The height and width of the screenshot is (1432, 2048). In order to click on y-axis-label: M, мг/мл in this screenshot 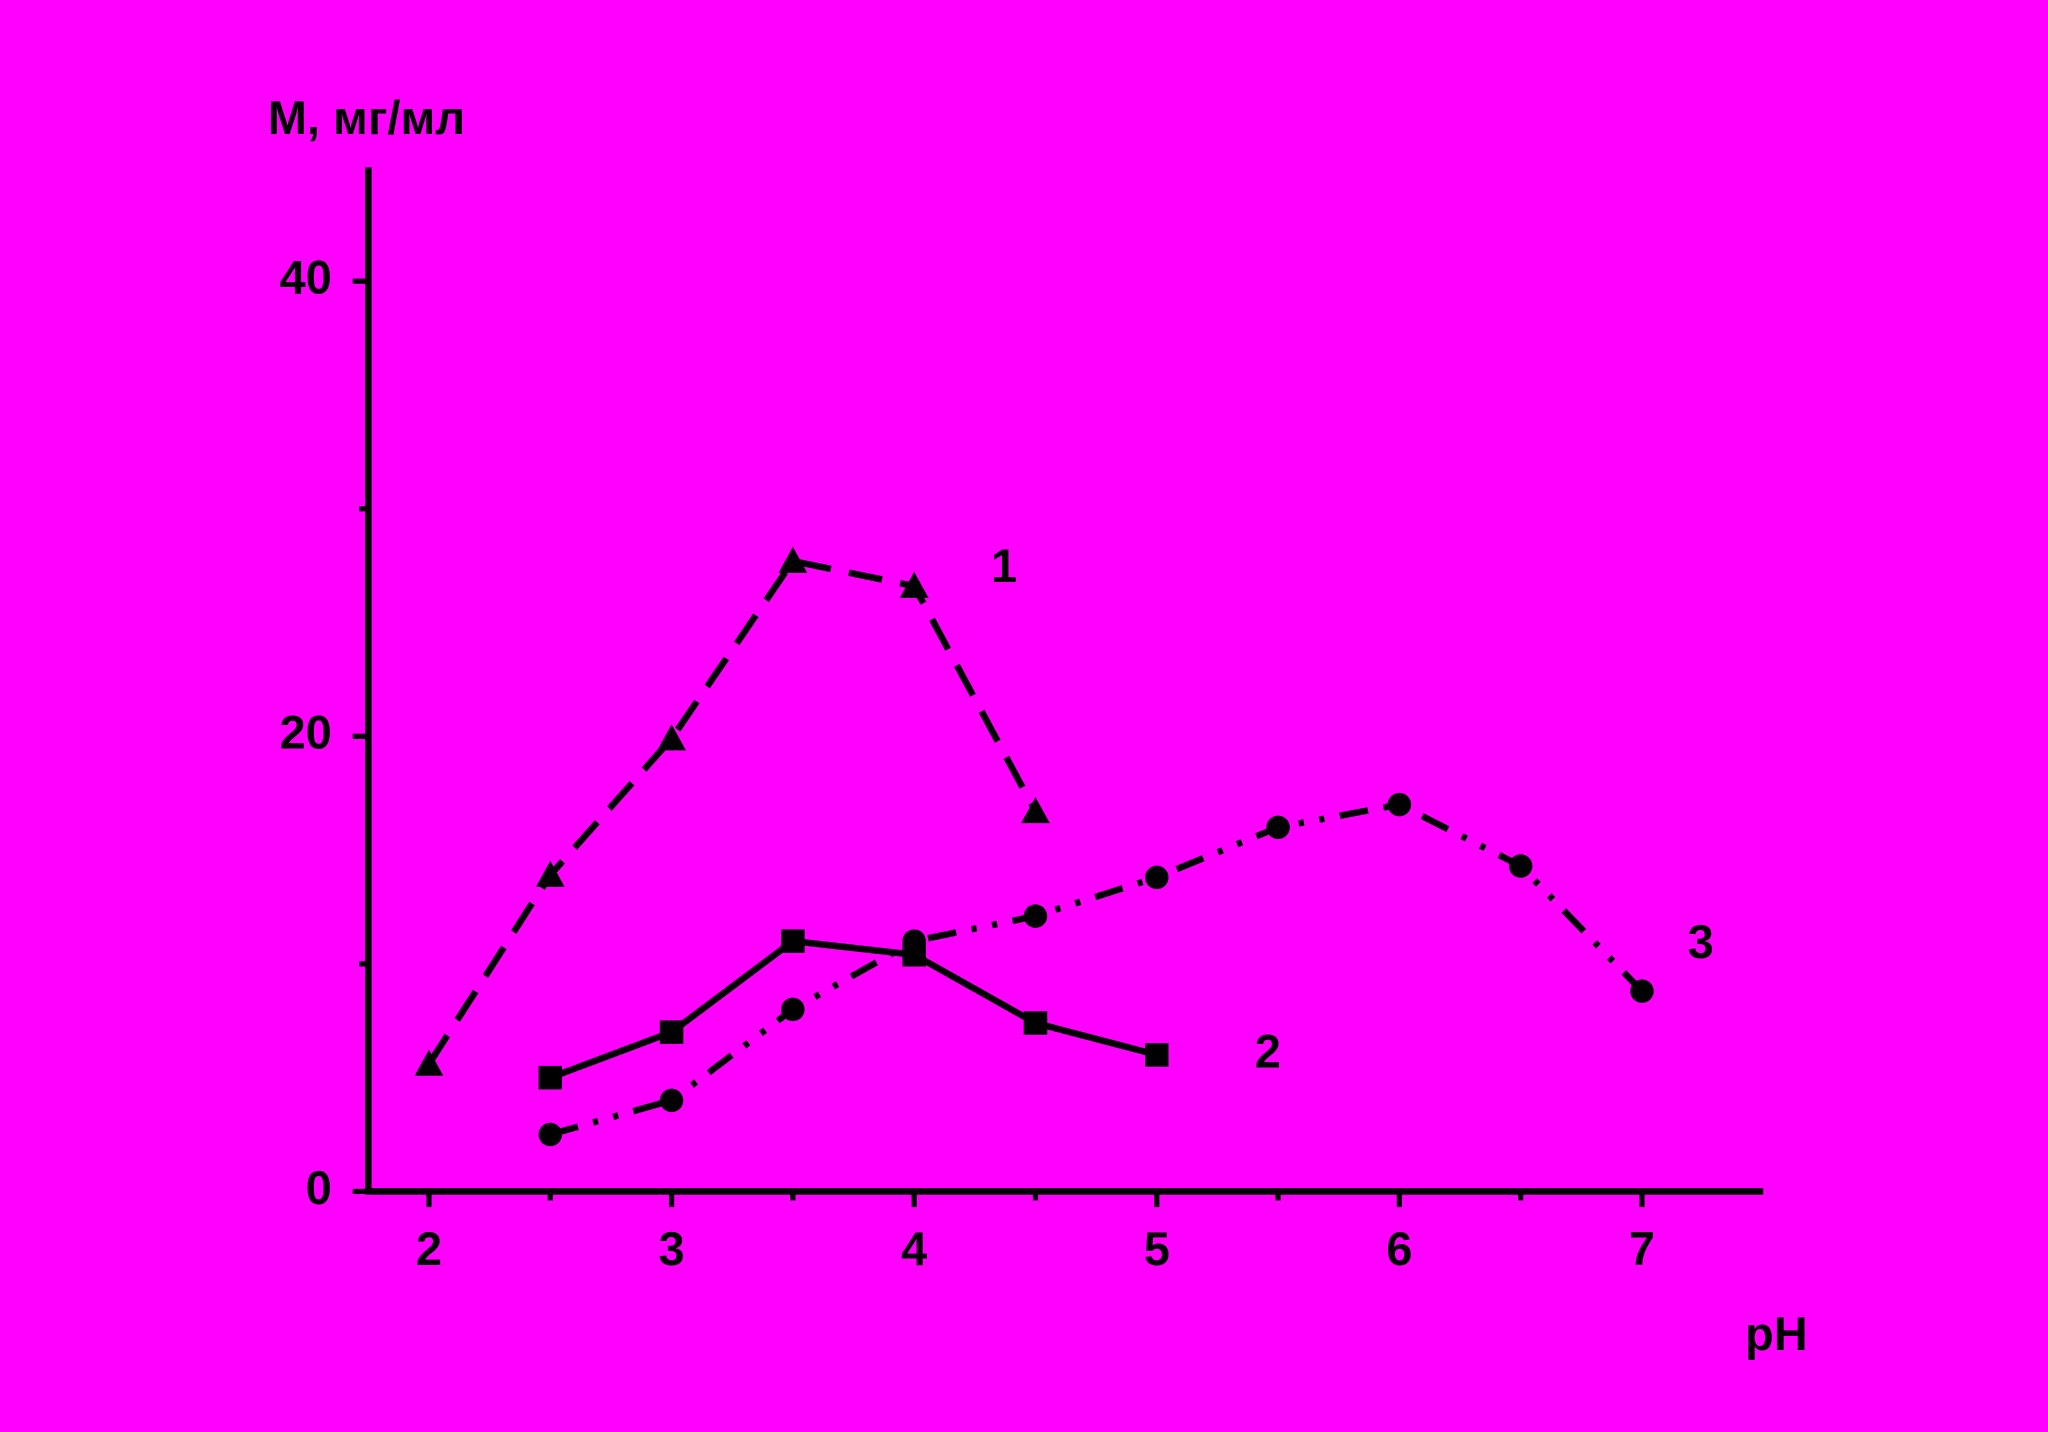, I will do `click(366, 117)`.